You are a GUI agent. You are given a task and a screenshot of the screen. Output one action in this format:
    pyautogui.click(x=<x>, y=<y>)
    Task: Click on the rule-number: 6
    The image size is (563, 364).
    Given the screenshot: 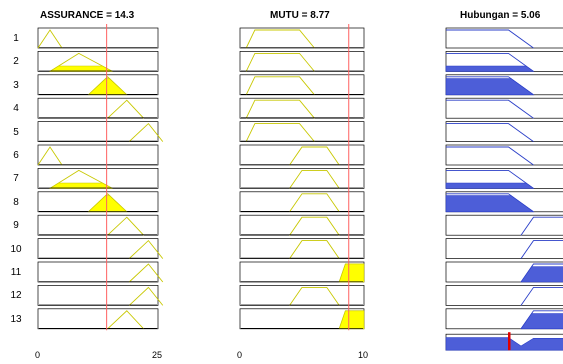 What is the action you would take?
    pyautogui.click(x=16, y=155)
    